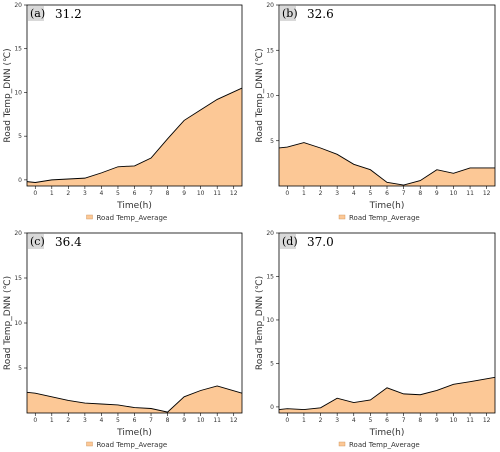  I want to click on panel-tag: (a), so click(37, 13).